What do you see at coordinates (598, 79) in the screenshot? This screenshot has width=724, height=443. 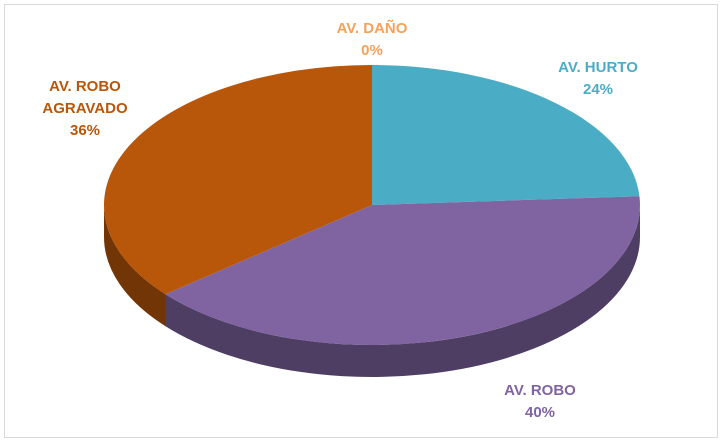 I see `data-label: AV. HURTO 24%` at bounding box center [598, 79].